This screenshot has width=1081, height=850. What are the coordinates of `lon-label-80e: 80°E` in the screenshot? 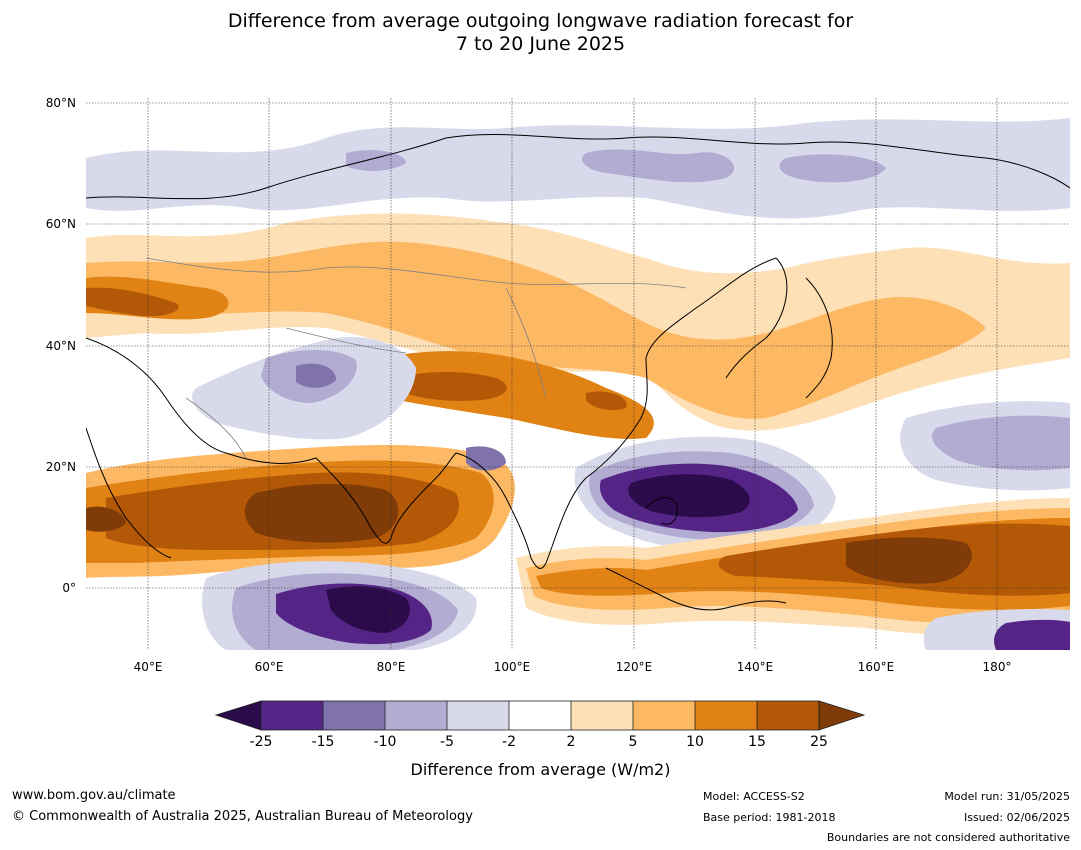 It's located at (391, 667).